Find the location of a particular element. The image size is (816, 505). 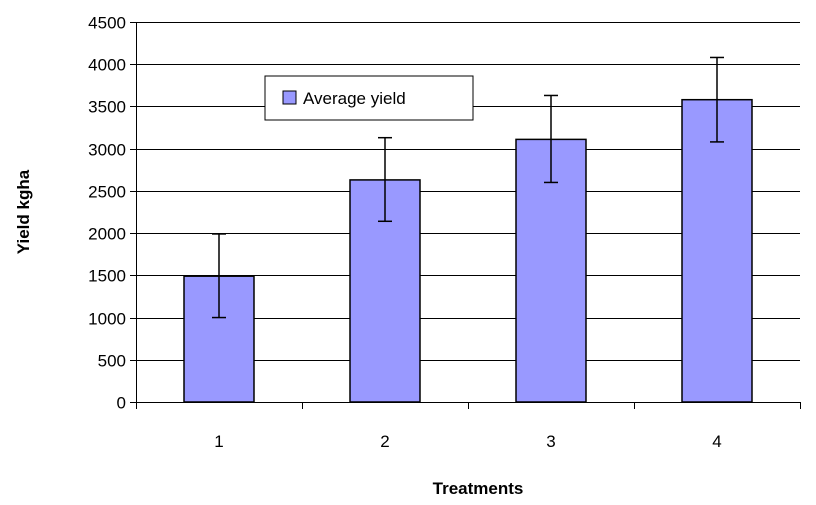

y-tick-label: 3500 is located at coordinates (107, 107).